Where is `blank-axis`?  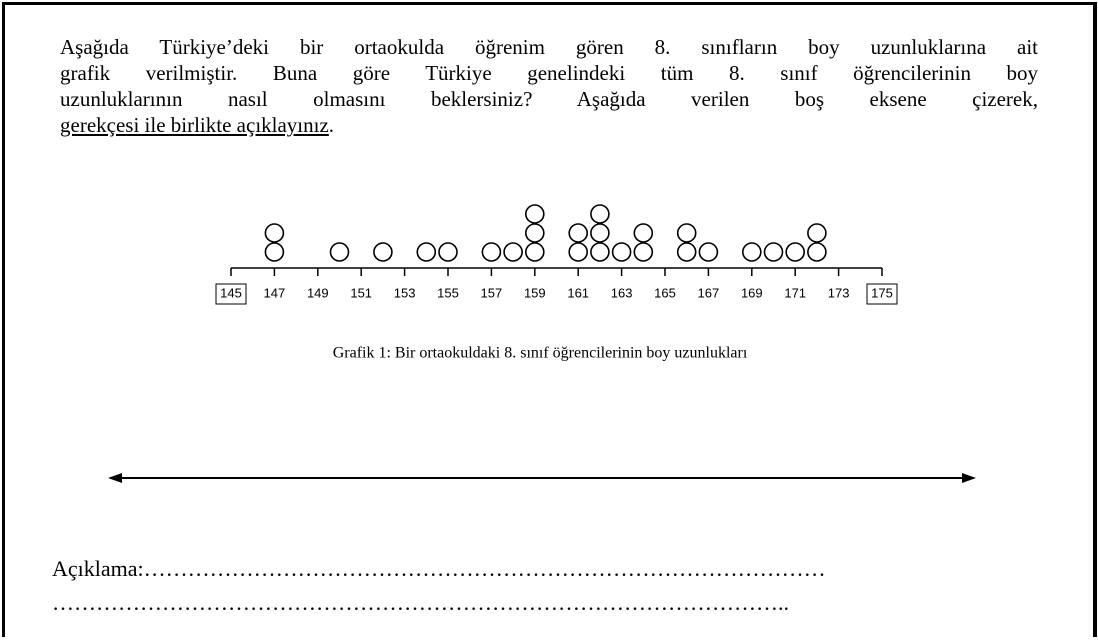 blank-axis is located at coordinates (542, 478).